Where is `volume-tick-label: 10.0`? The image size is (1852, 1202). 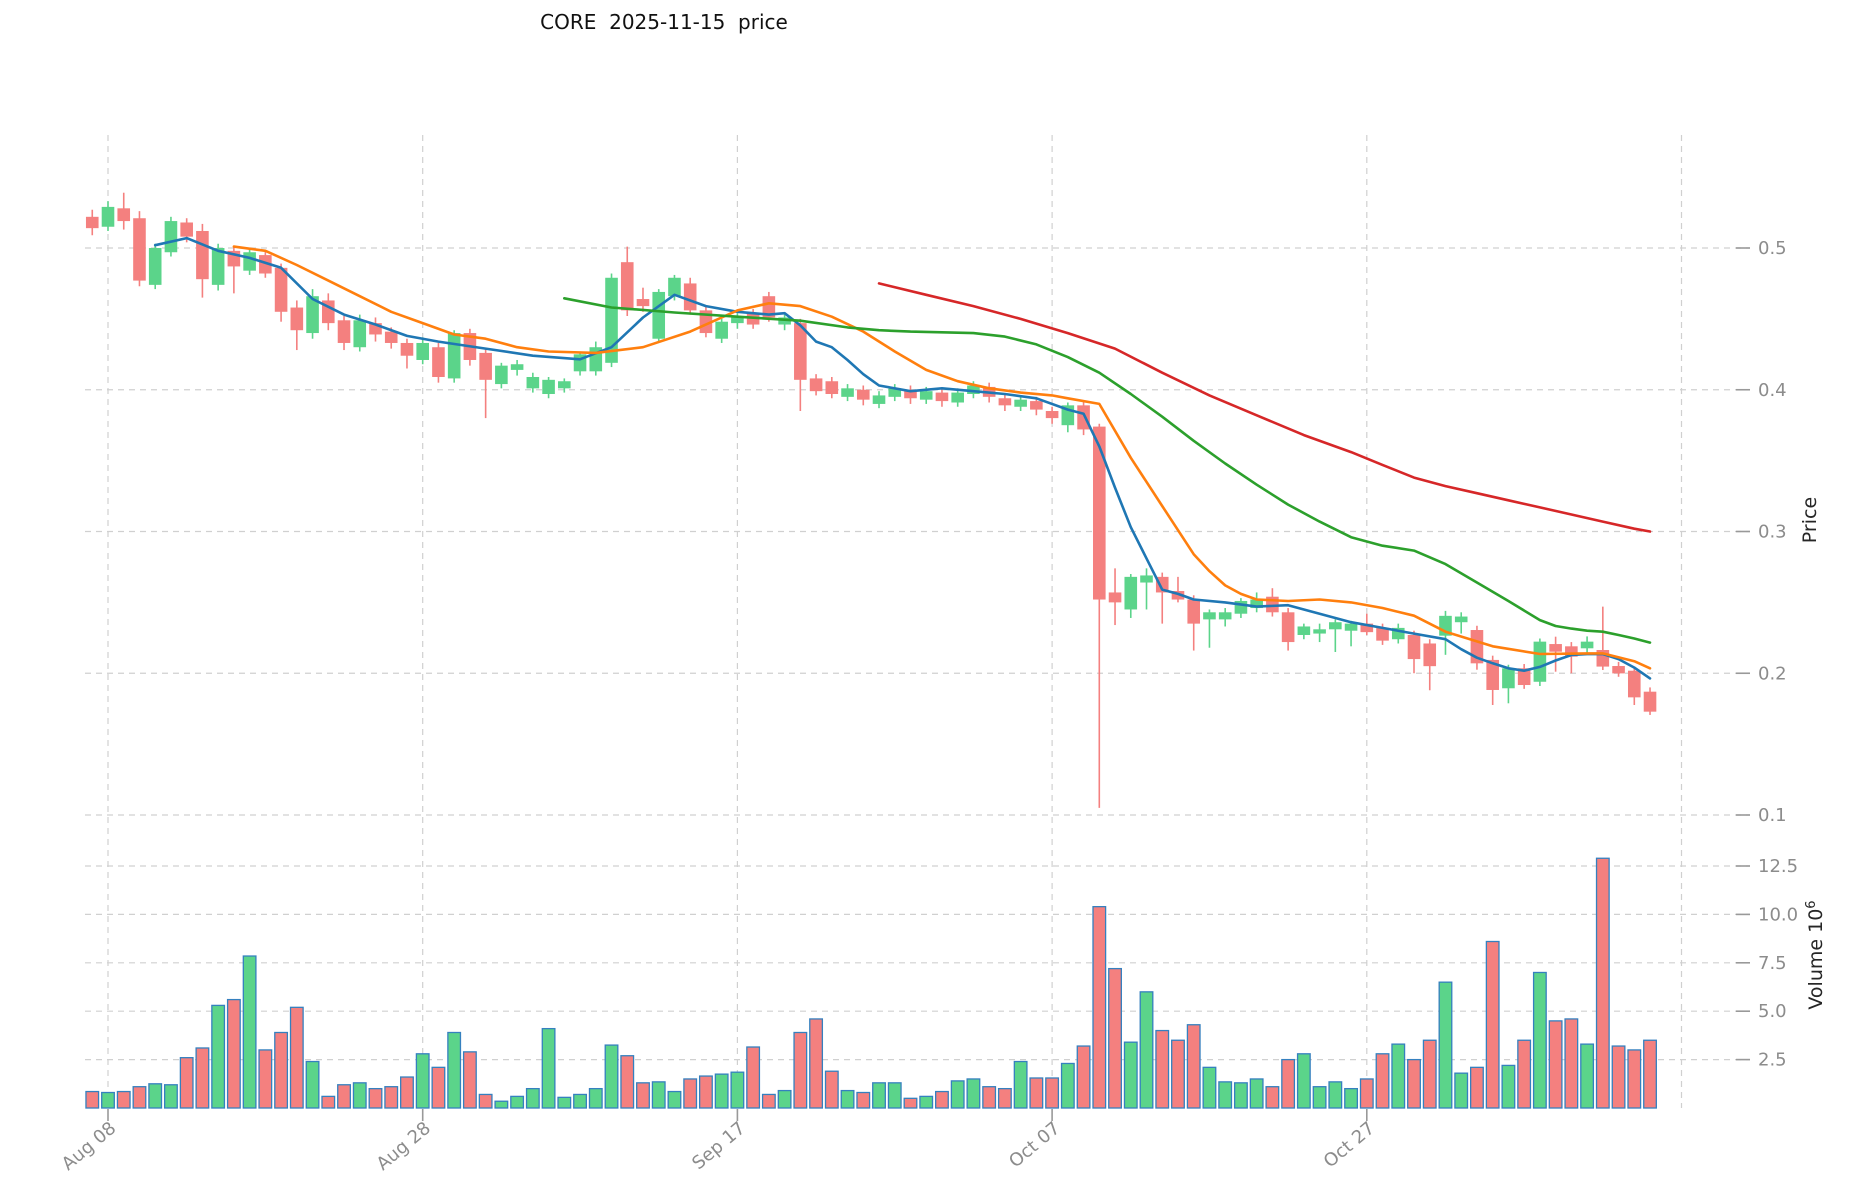 volume-tick-label: 10.0 is located at coordinates (1778, 914).